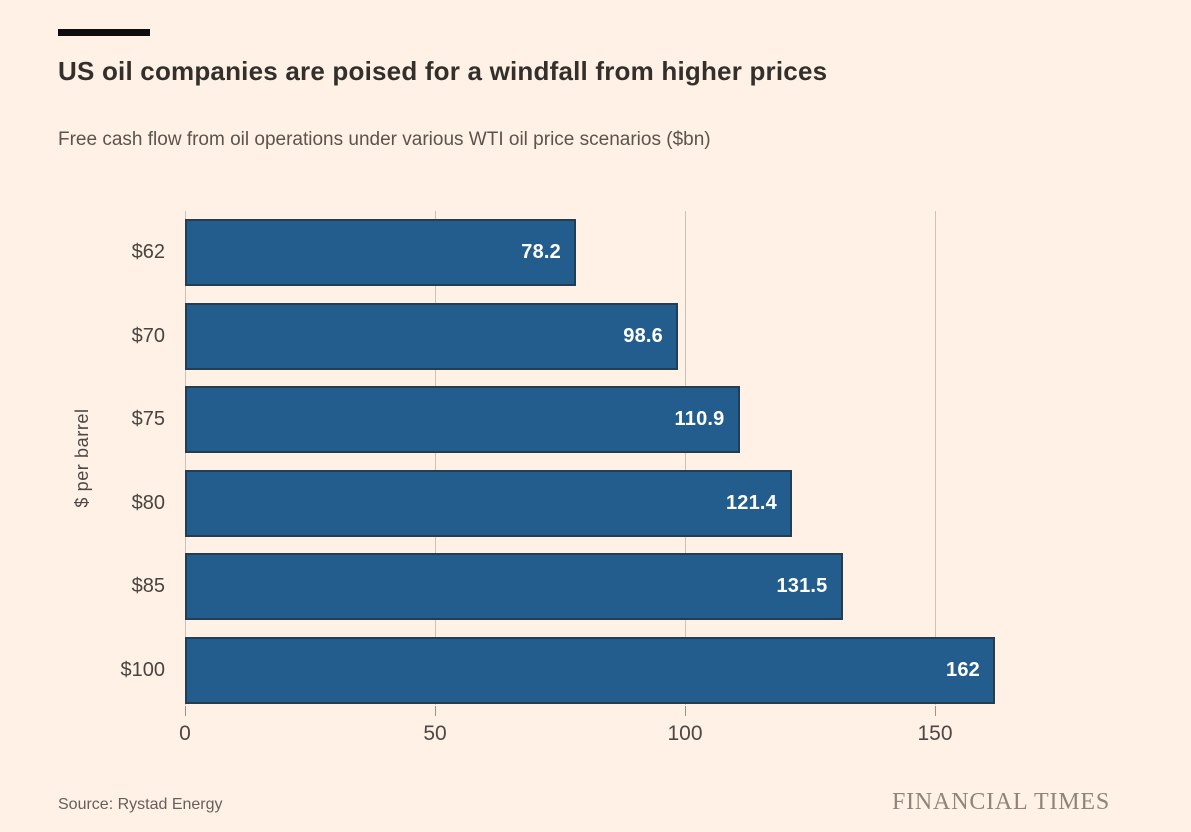  I want to click on bar-100: 162, so click(590, 670).